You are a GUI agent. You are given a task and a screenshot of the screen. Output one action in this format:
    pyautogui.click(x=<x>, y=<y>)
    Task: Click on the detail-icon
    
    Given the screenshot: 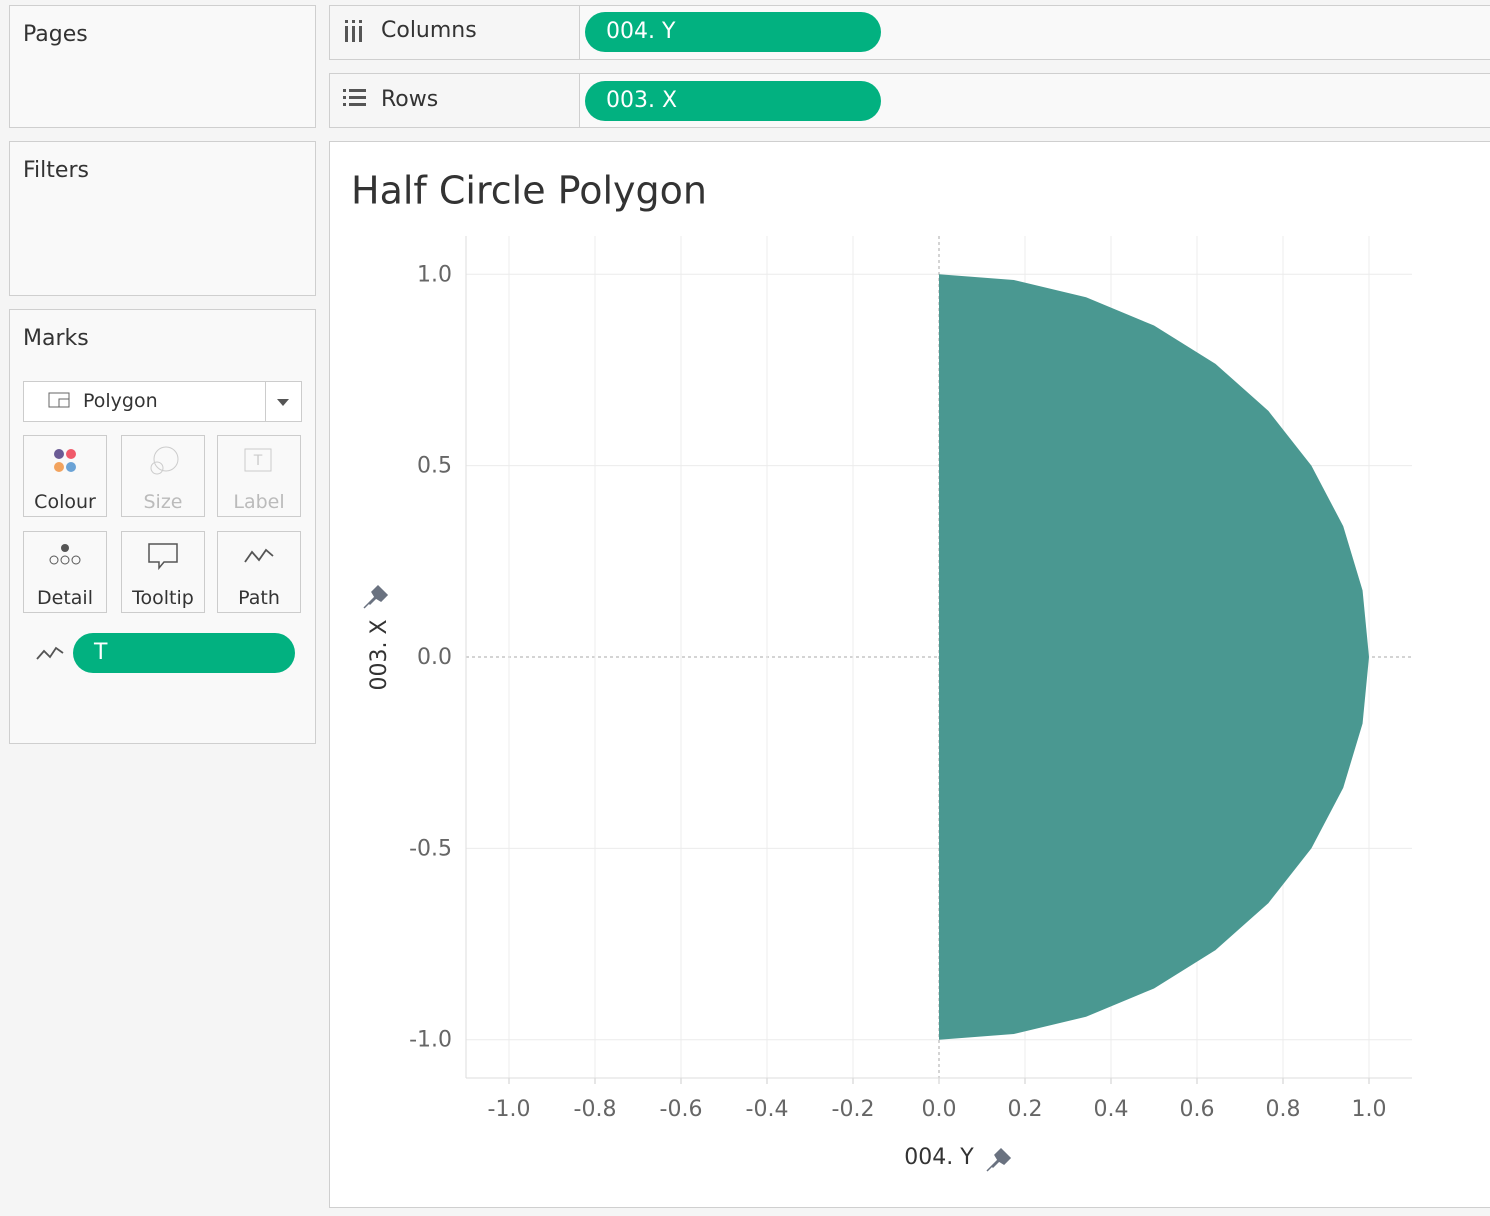 What is the action you would take?
    pyautogui.click(x=65, y=554)
    